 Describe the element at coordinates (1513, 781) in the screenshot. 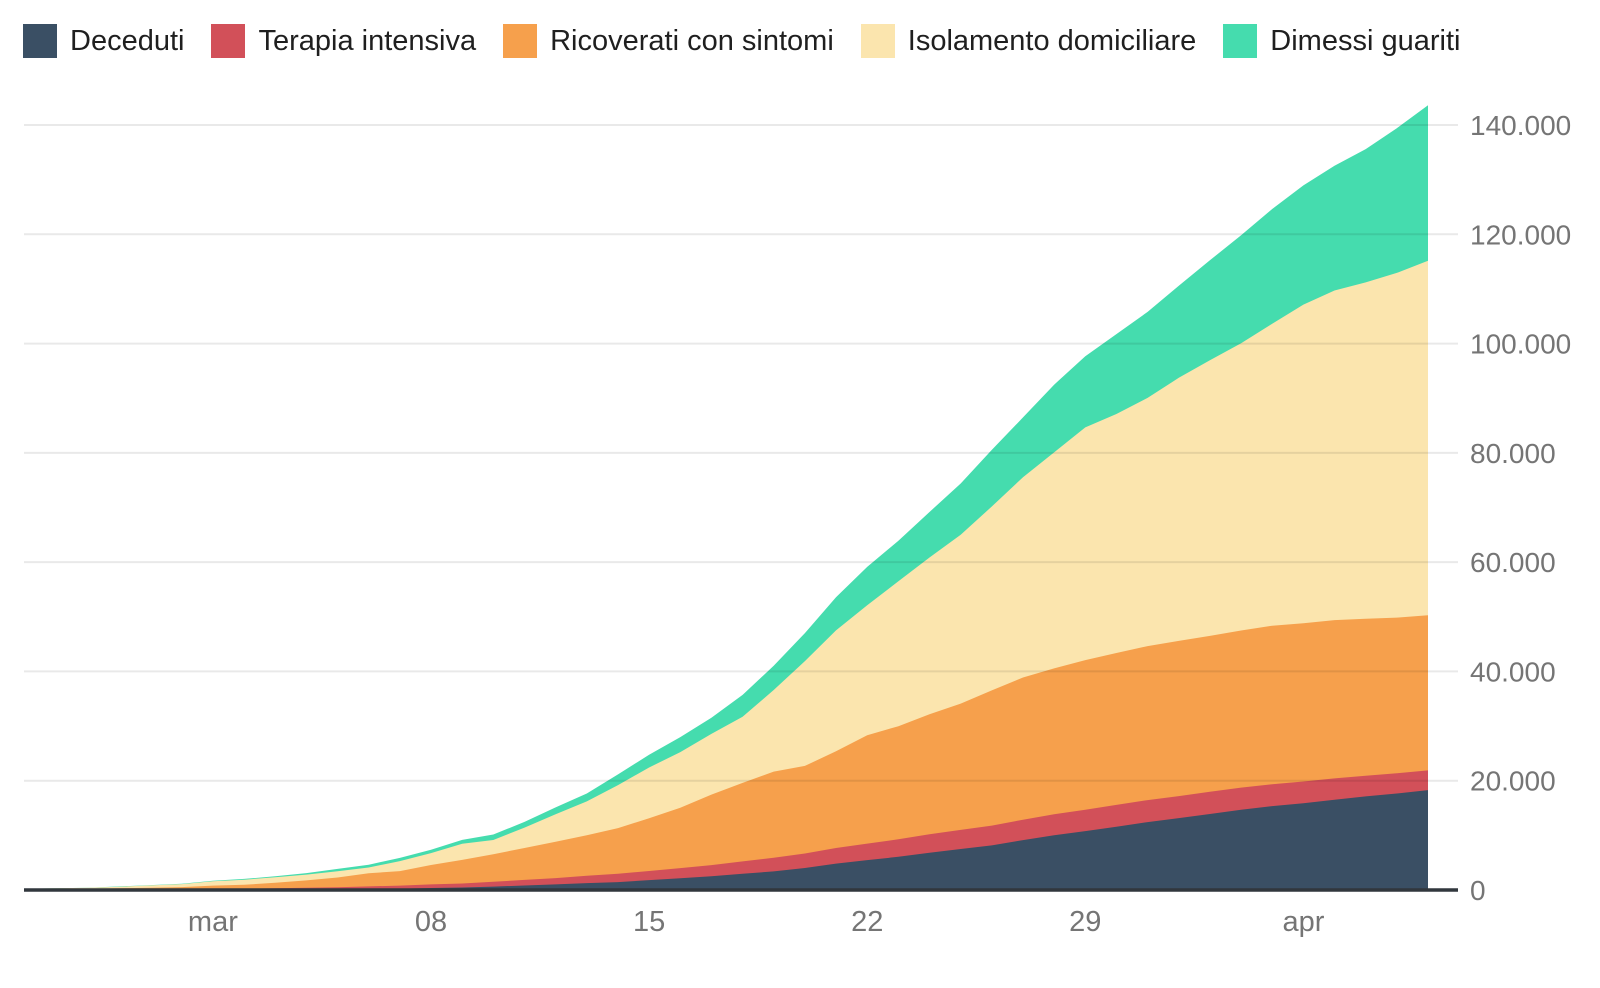

I see `y-tick-label-20000: 20.000` at that location.